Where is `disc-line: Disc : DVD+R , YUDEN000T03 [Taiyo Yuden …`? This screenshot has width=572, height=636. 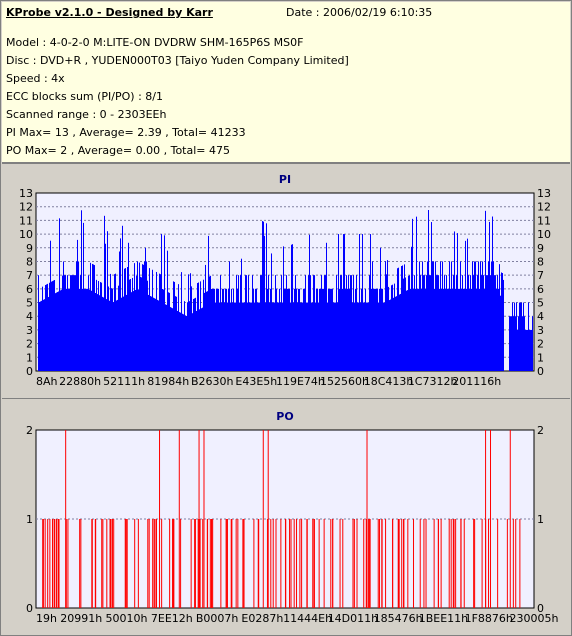 disc-line: Disc : DVD+R , YUDEN000T03 [Taiyo Yuden … is located at coordinates (177, 60).